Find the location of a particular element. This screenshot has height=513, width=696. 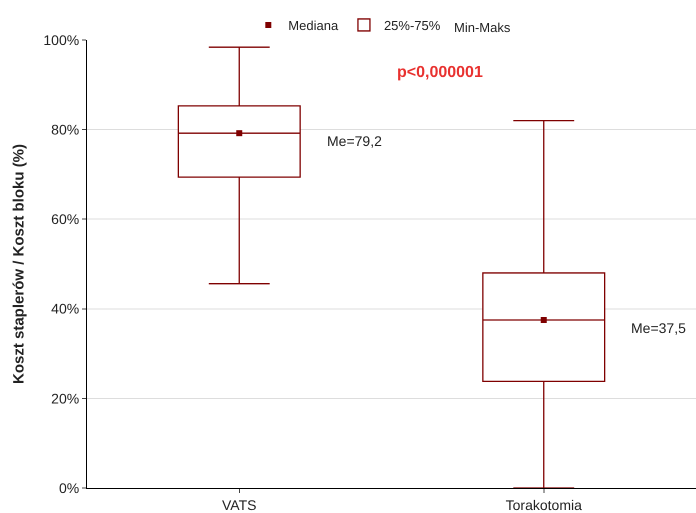

x-tick-label: Torakotomia is located at coordinates (544, 504).